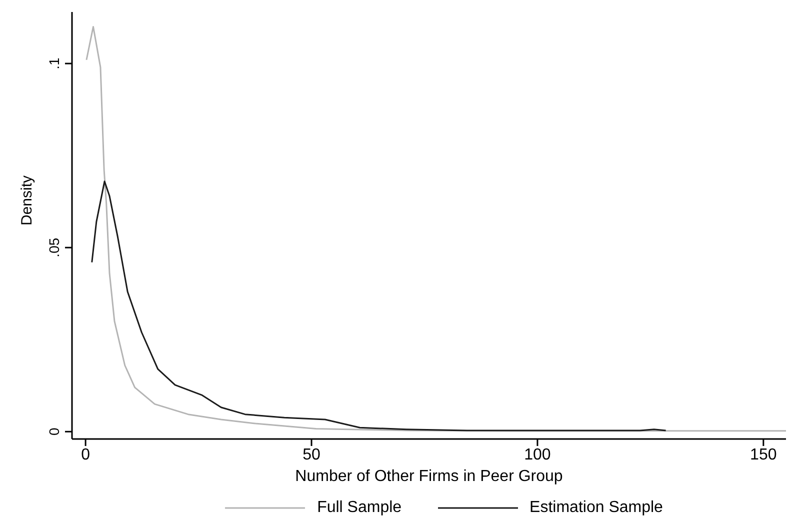  What do you see at coordinates (311, 455) in the screenshot?
I see `x-tick-label: 50` at bounding box center [311, 455].